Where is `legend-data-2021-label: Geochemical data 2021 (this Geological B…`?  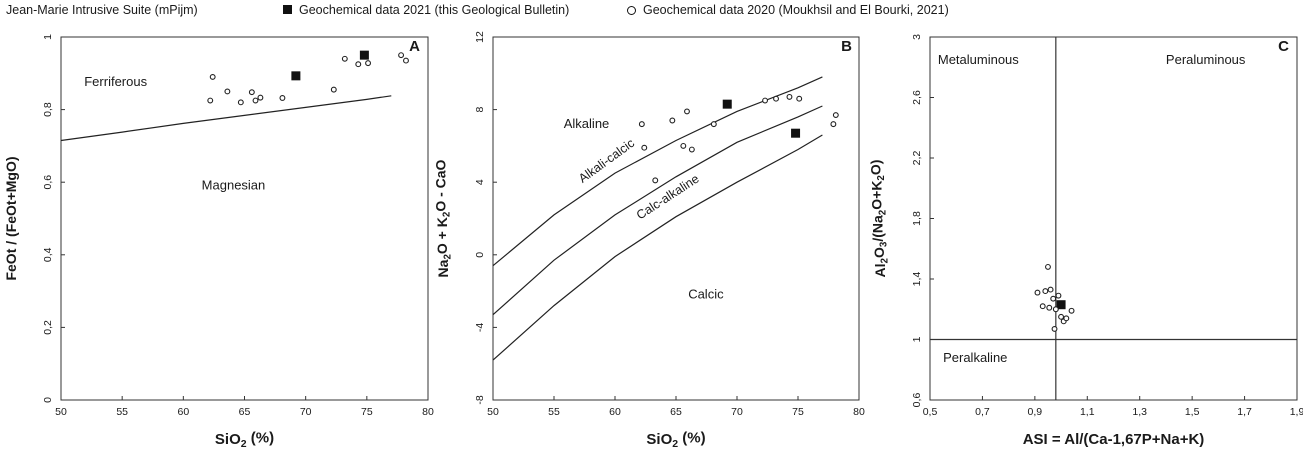
legend-data-2021-label: Geochemical data 2021 (this Geological B… is located at coordinates (434, 10).